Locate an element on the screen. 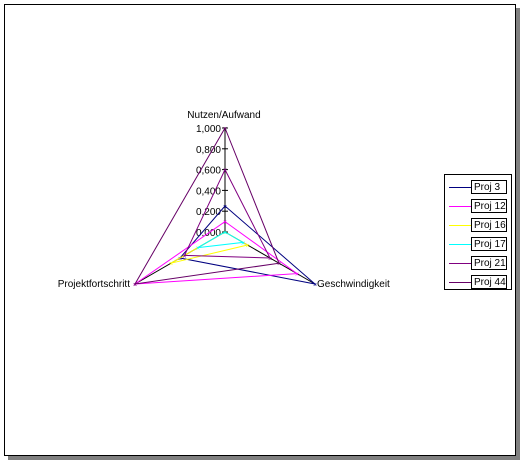 The width and height of the screenshot is (522, 463). radar-tick-label: 0,800 is located at coordinates (208, 150).